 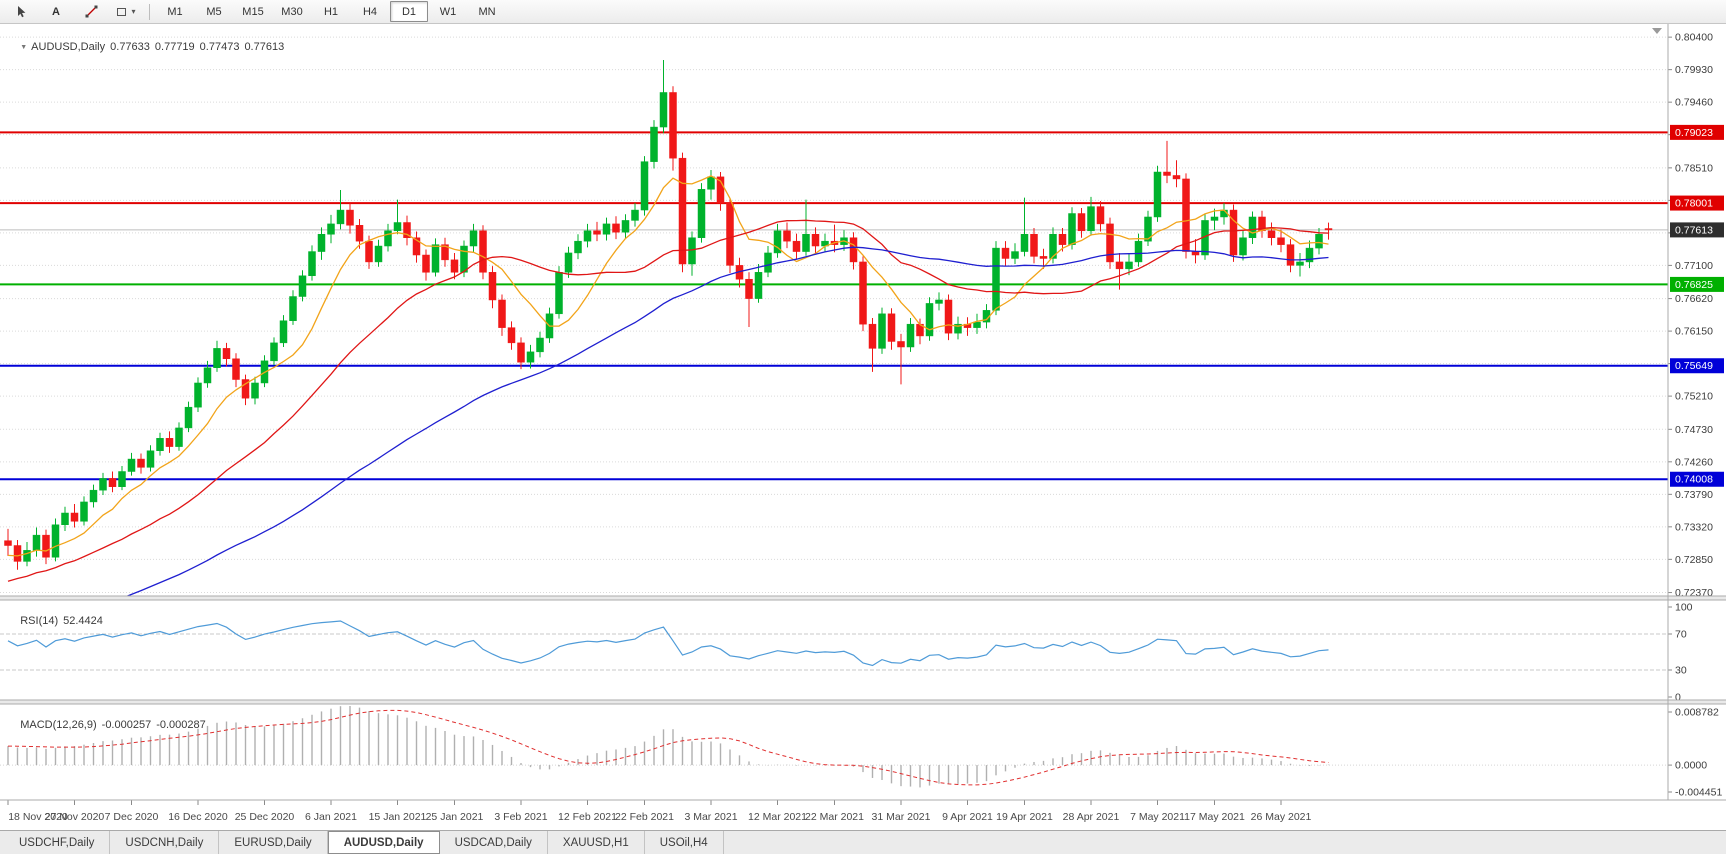 What do you see at coordinates (1694, 103) in the screenshot?
I see `svg-text: 0.79460` at bounding box center [1694, 103].